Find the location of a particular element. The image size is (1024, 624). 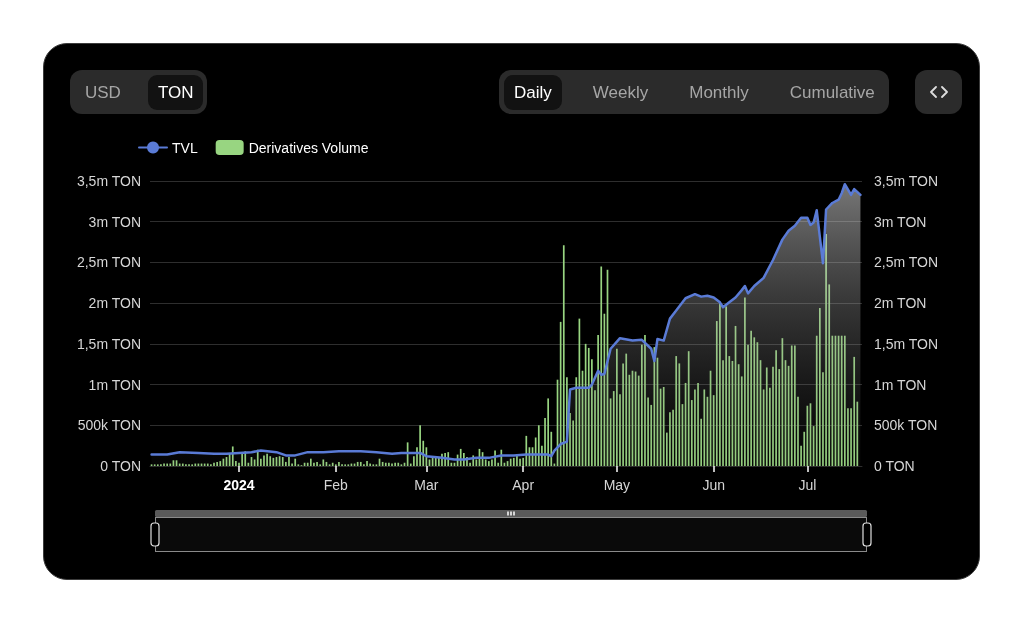

x-tick-label: Feb is located at coordinates (336, 485).